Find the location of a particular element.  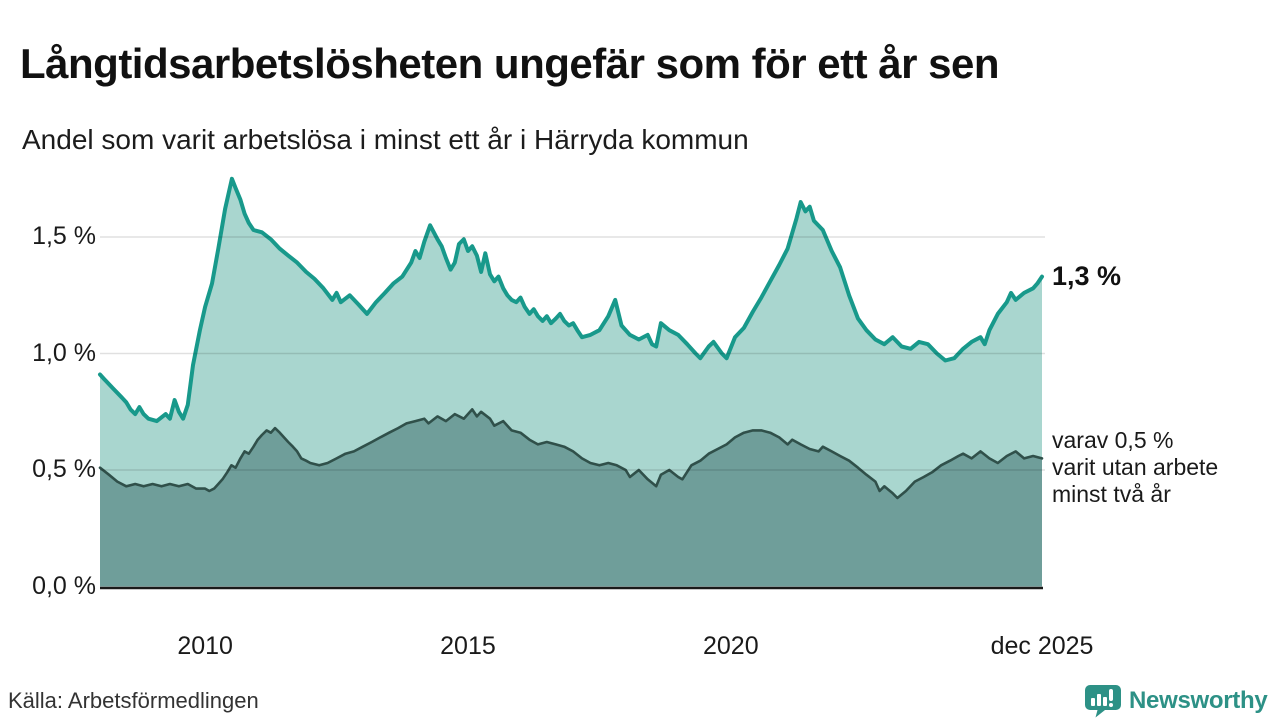

x-tick-label: dec 2025 is located at coordinates (1042, 646).